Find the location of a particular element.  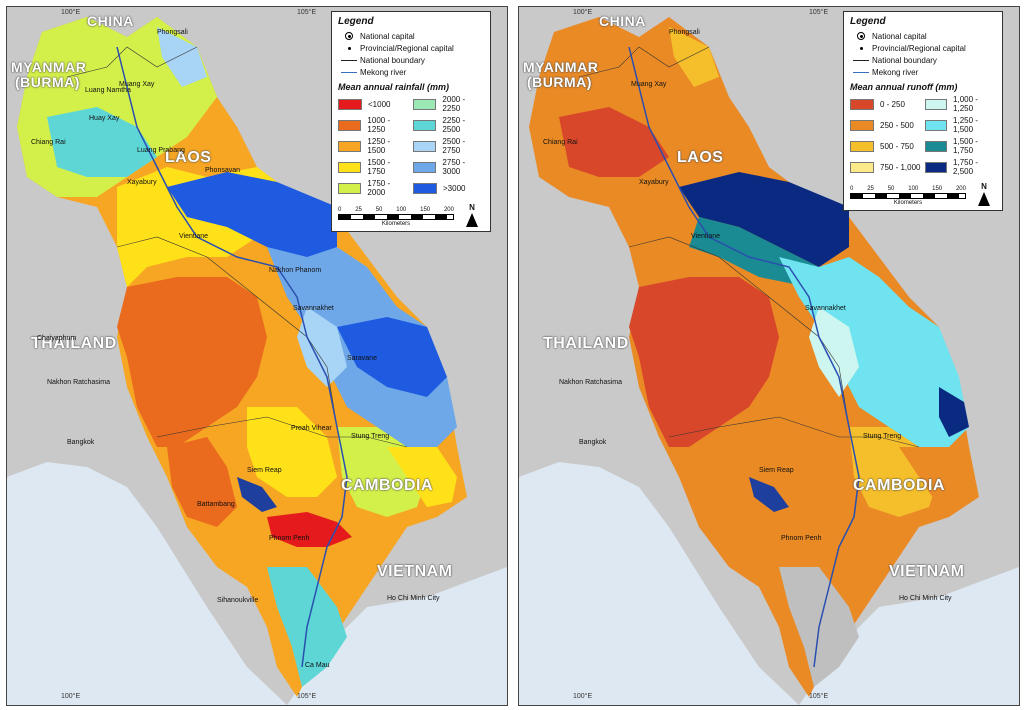

scale-bar: 0 25 50 100 150 200 Kilometers N is located at coordinates (923, 194).